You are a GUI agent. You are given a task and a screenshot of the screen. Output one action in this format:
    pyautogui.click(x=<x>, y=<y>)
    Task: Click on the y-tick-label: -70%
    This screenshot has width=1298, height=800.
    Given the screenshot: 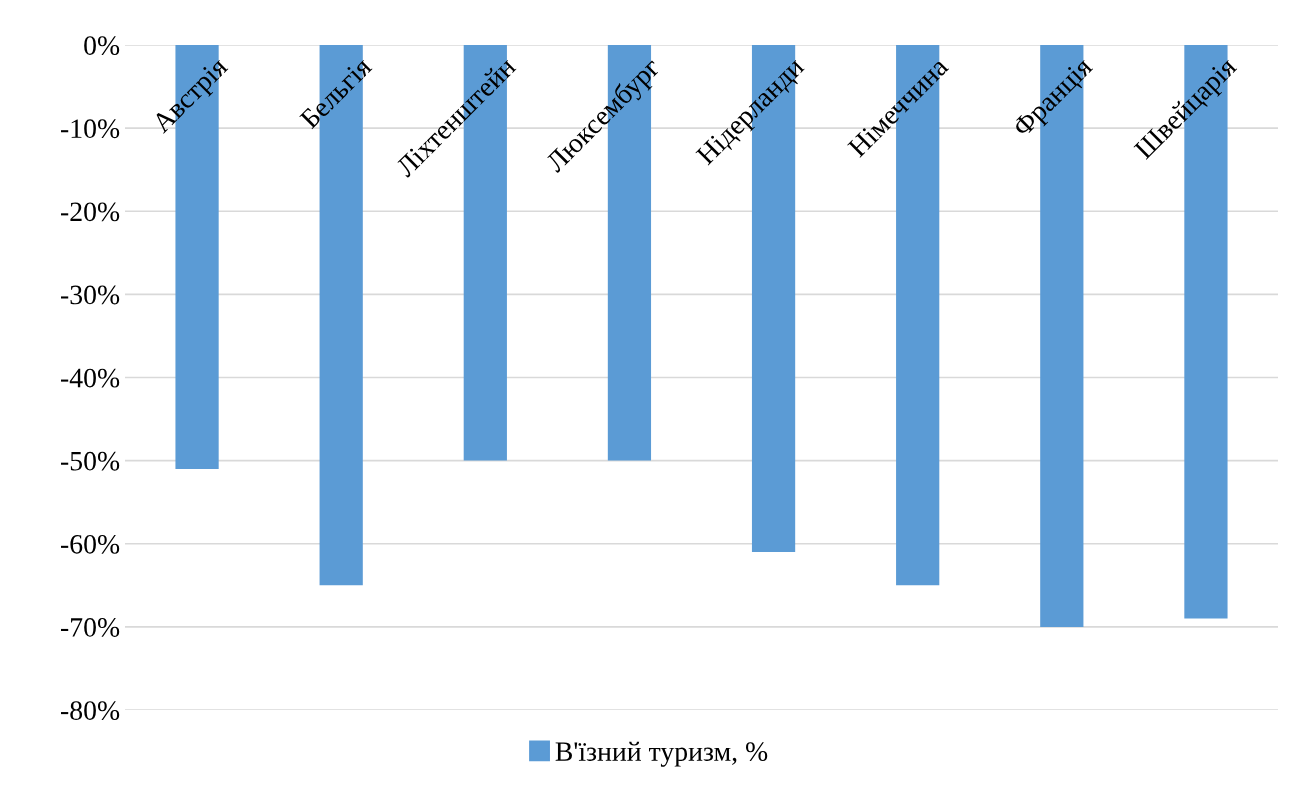 What is the action you would take?
    pyautogui.click(x=90, y=627)
    